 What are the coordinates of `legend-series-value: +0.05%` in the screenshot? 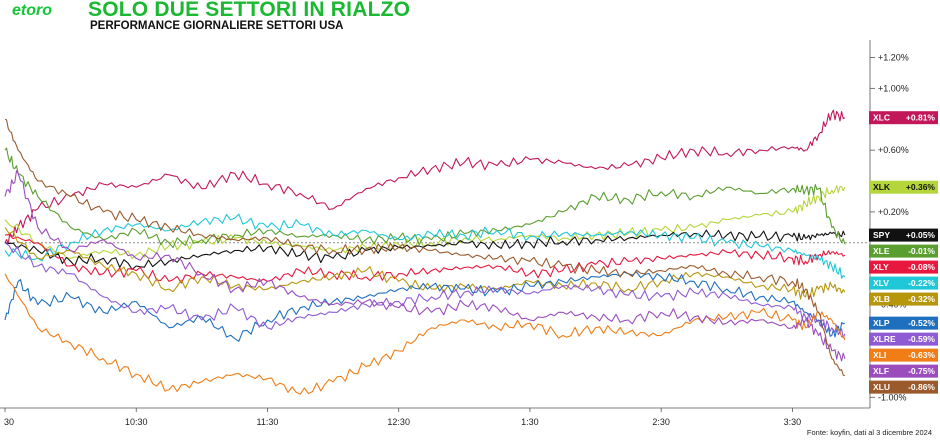 It's located at (921, 235).